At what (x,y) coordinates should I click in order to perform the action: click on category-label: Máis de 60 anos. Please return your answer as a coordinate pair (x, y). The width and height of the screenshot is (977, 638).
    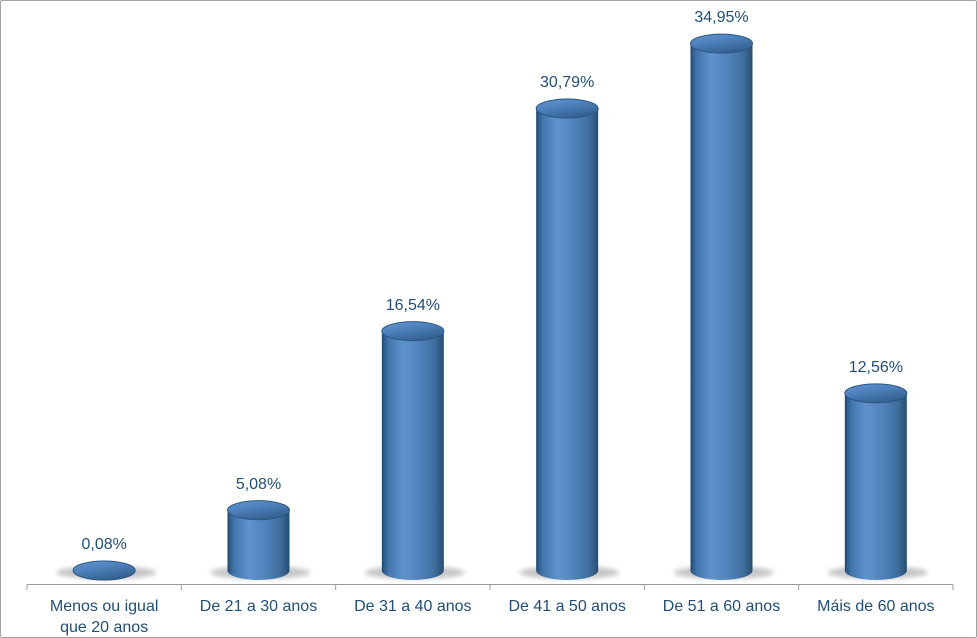
    Looking at the image, I should click on (876, 606).